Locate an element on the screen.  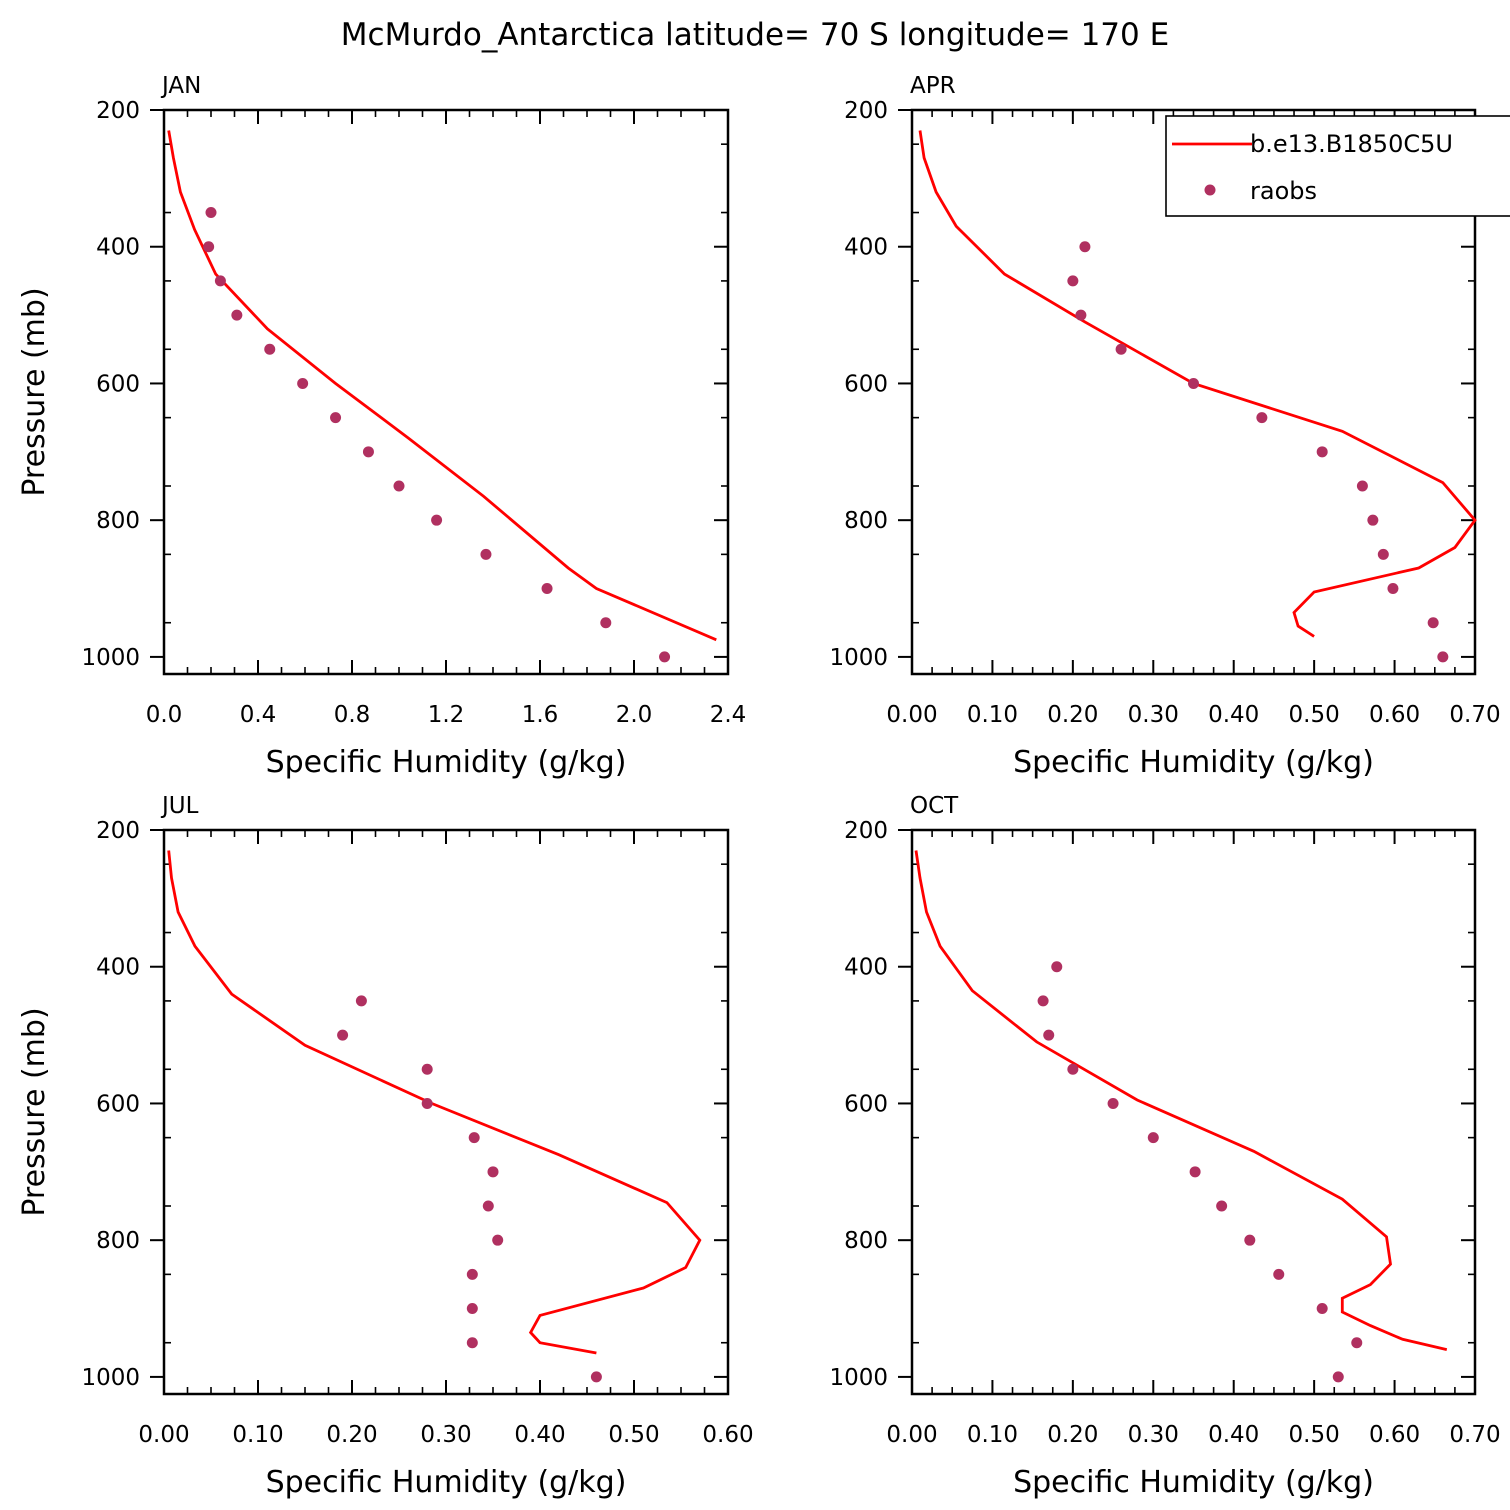
x-tick-label: 0.4 is located at coordinates (258, 715).